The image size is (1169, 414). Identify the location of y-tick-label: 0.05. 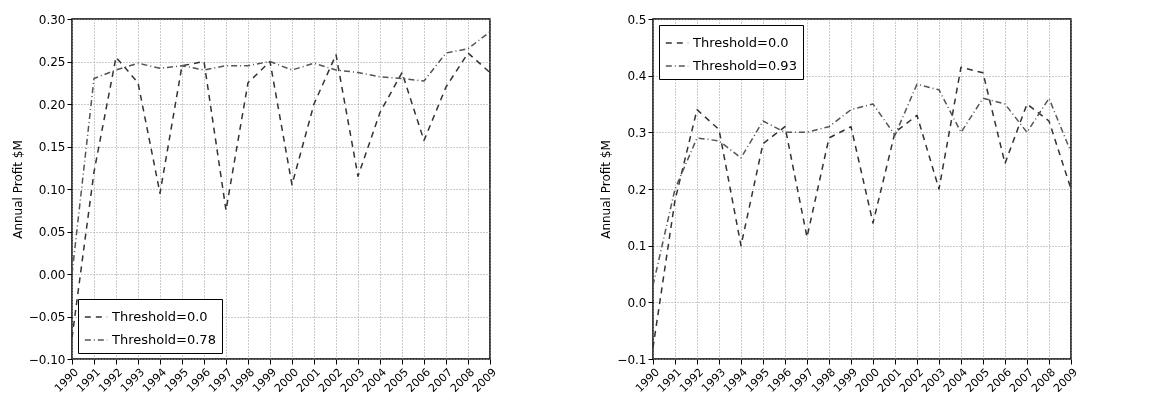
(52, 232).